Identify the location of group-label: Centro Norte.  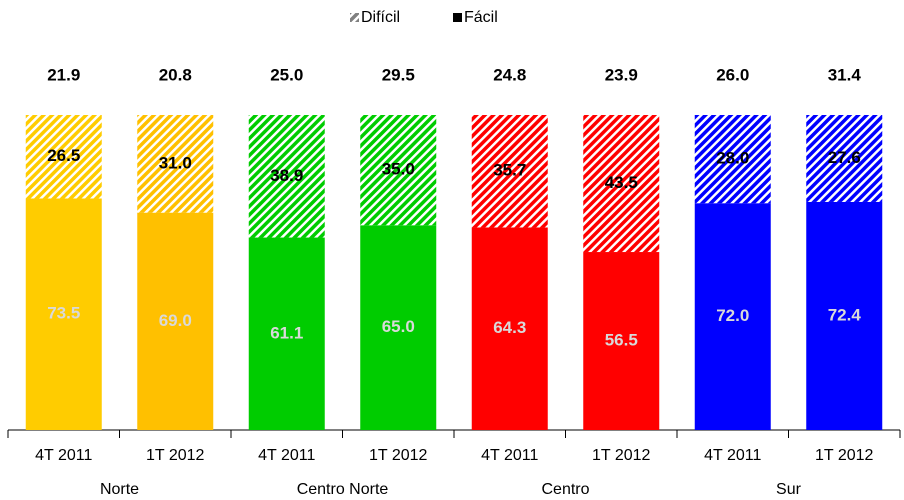
(343, 489).